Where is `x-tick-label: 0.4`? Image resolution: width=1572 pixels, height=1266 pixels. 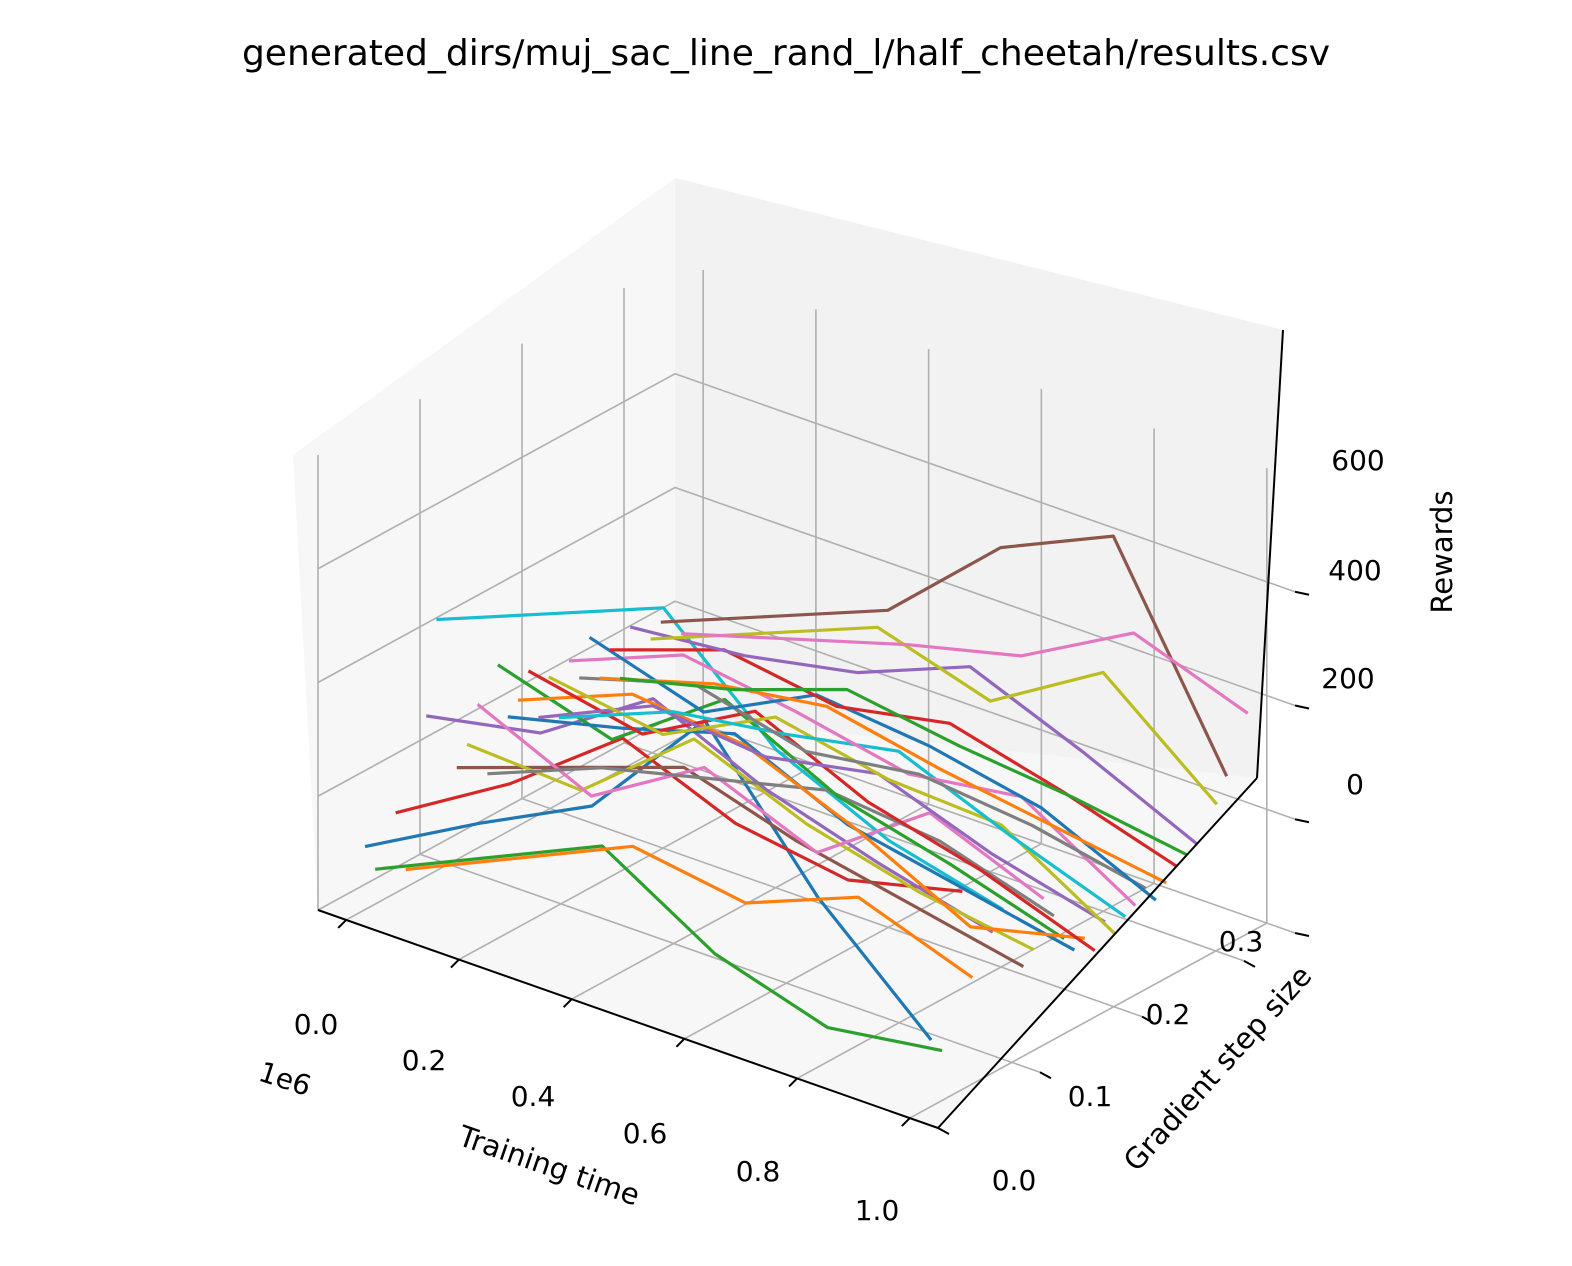 x-tick-label: 0.4 is located at coordinates (533, 1096).